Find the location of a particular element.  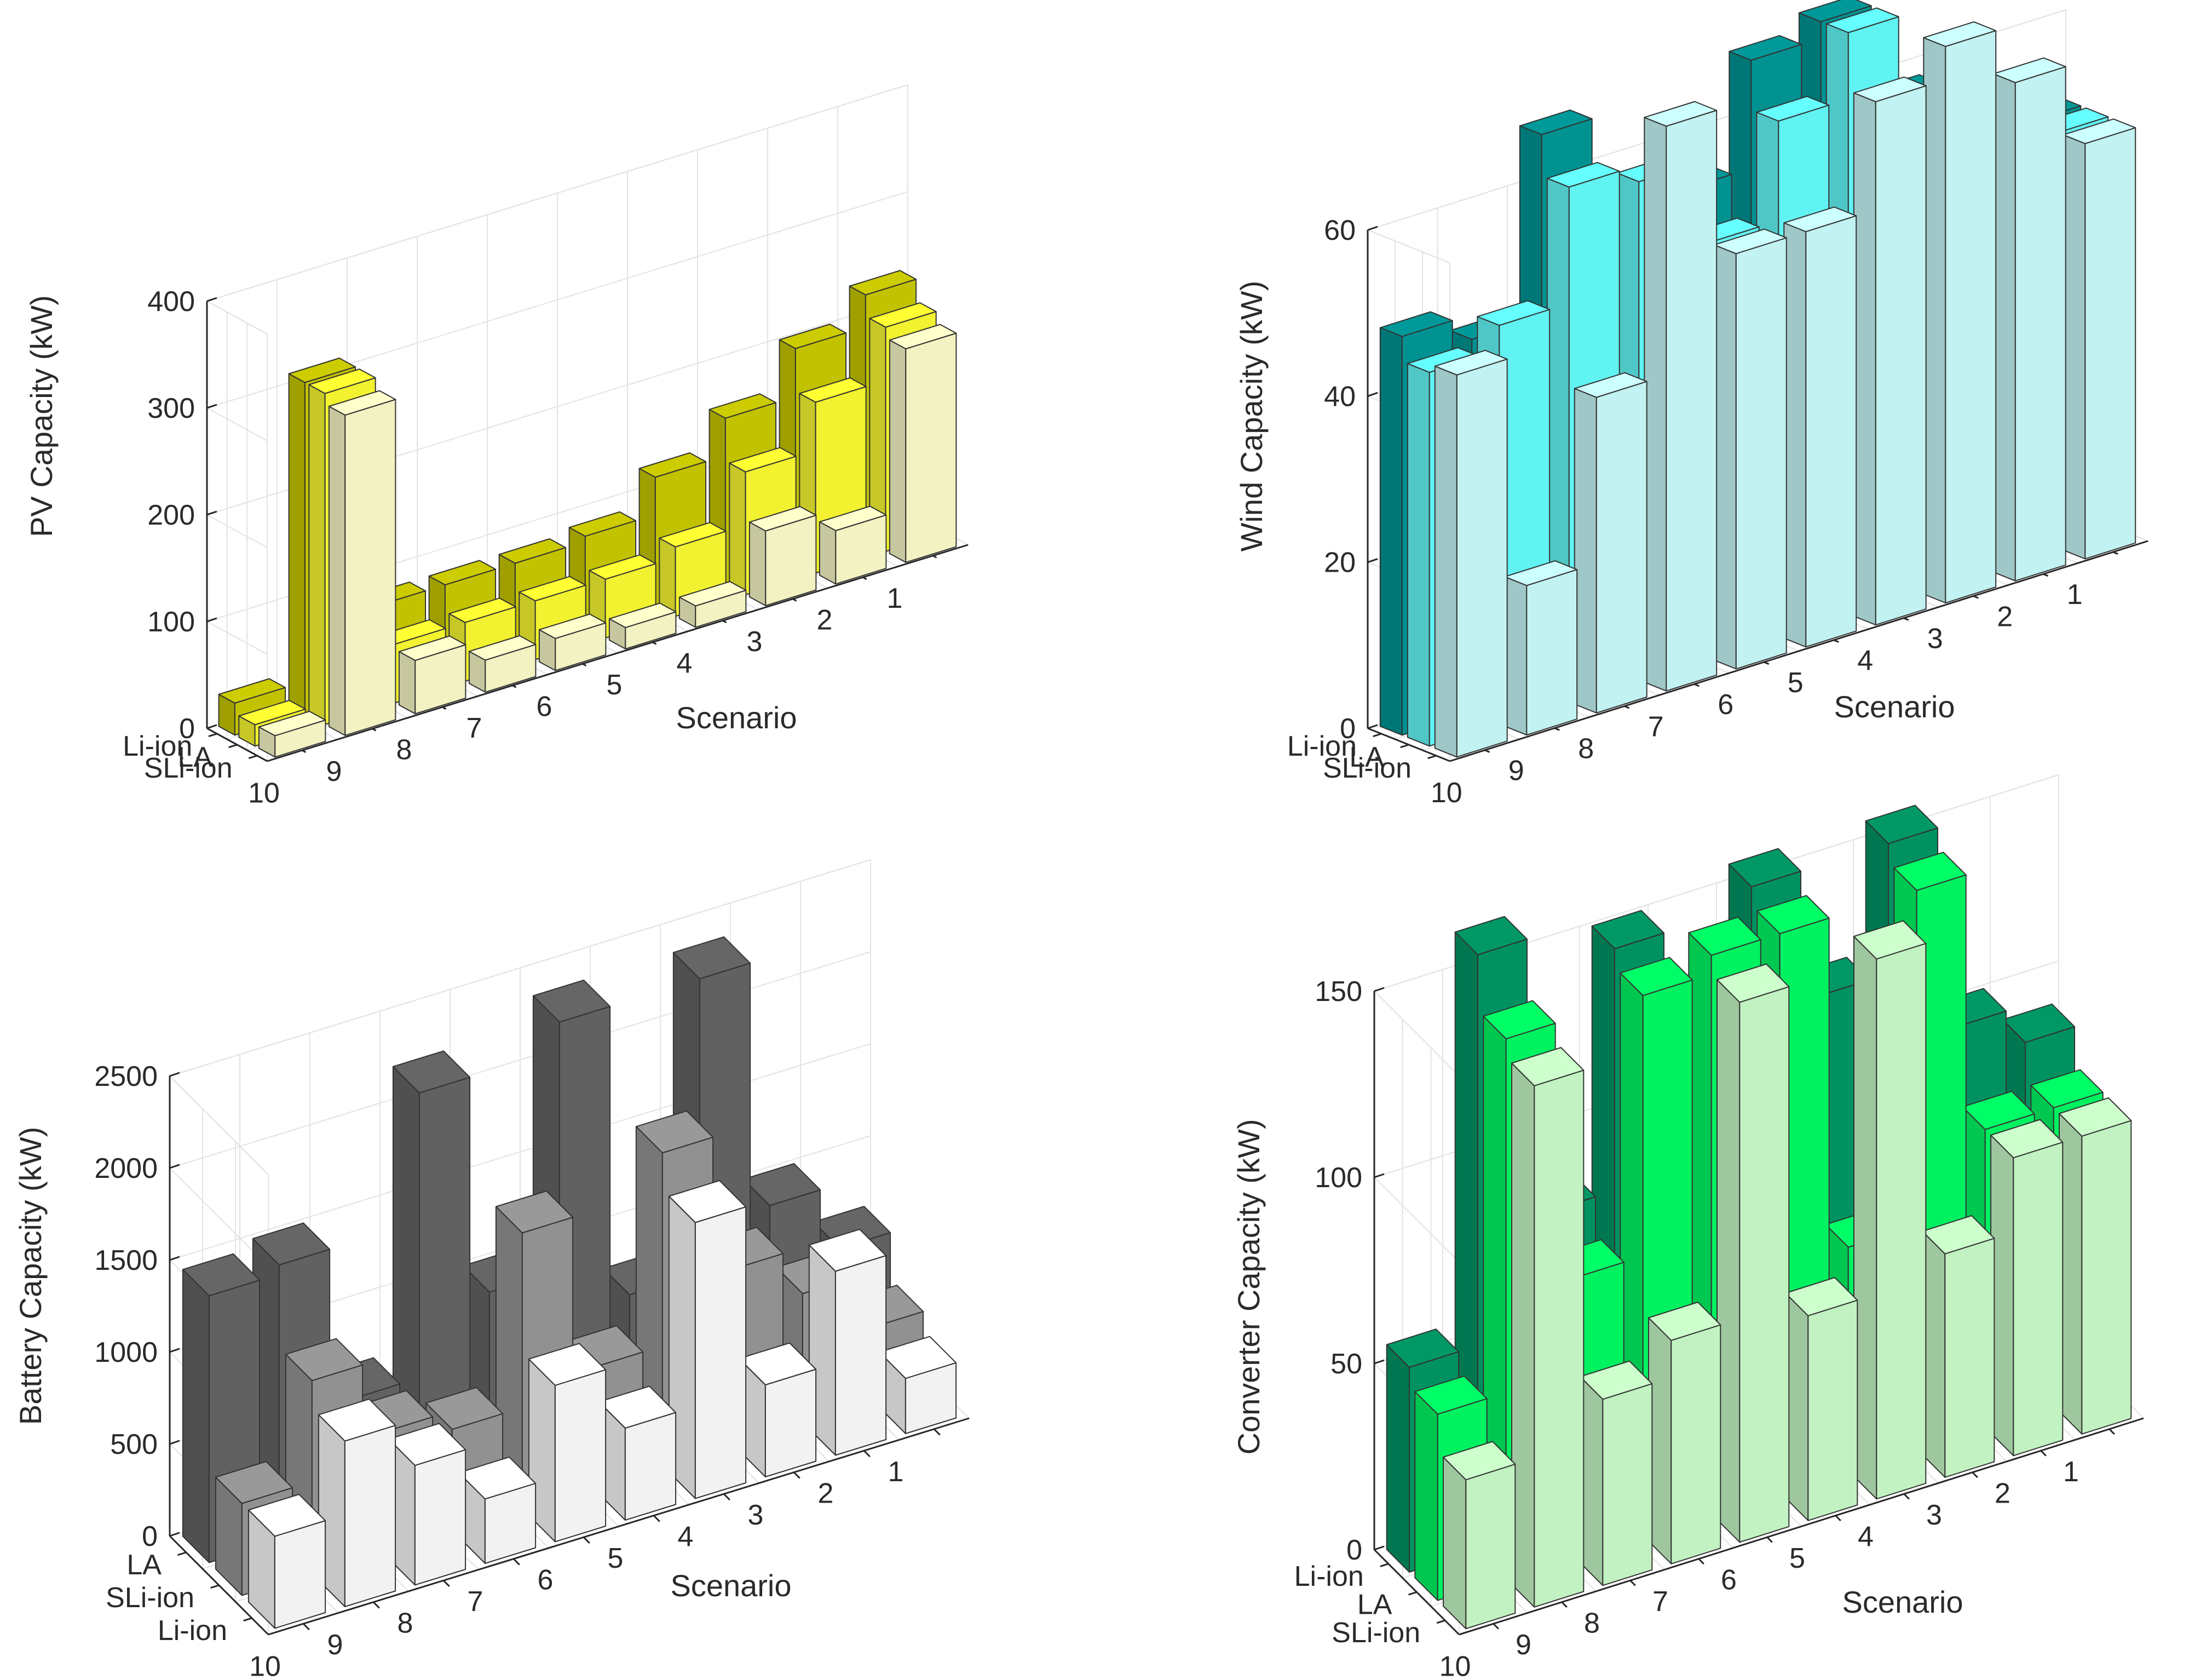

z-tick-label: 2000 is located at coordinates (126, 1168).